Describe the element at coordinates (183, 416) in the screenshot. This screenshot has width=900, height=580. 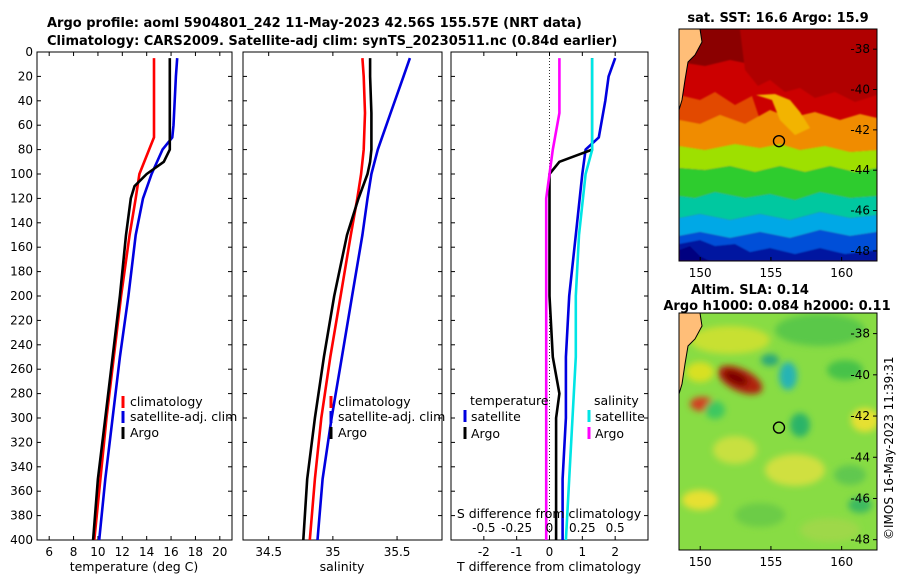
I see `temperature-legend-satellite: satellite-adj. clim` at that location.